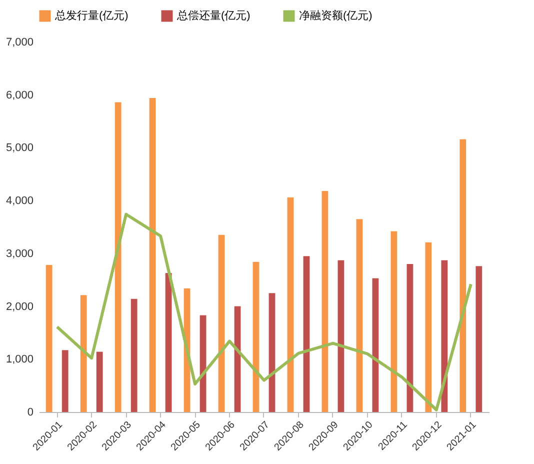  What do you see at coordinates (30, 412) in the screenshot?
I see `y-tick-label: 0` at bounding box center [30, 412].